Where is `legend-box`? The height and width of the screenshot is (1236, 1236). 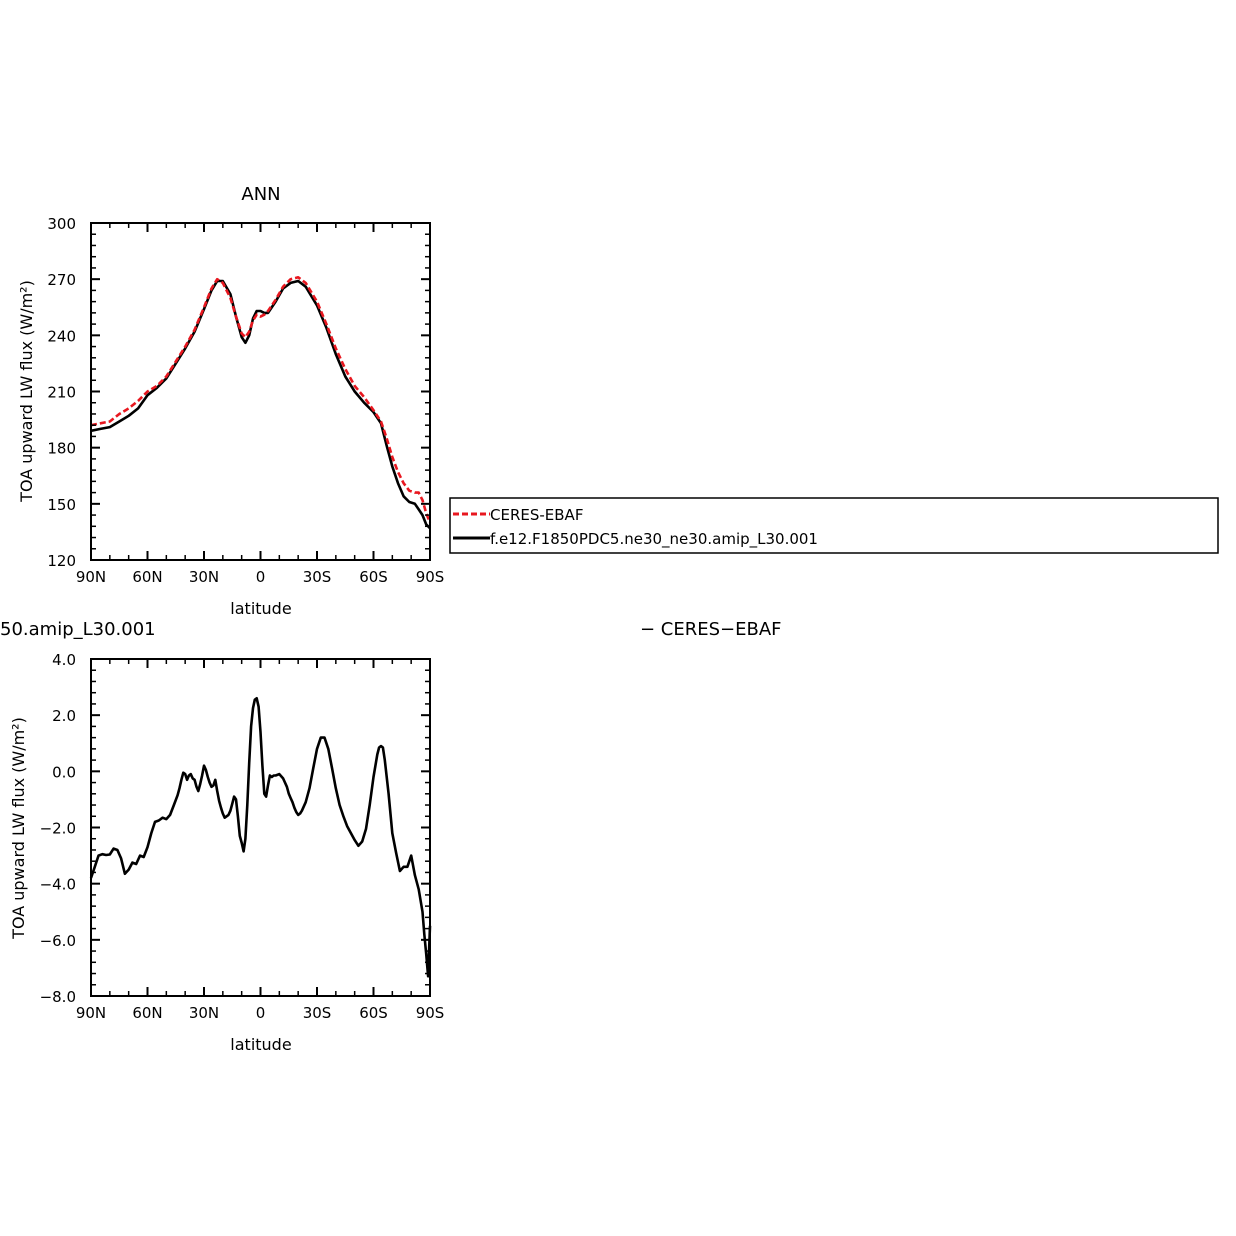 legend-box is located at coordinates (834, 525).